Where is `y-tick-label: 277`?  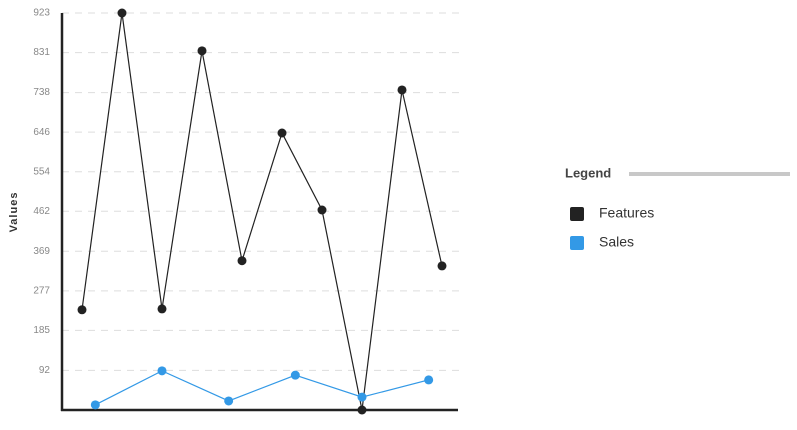 y-tick-label: 277 is located at coordinates (41, 290).